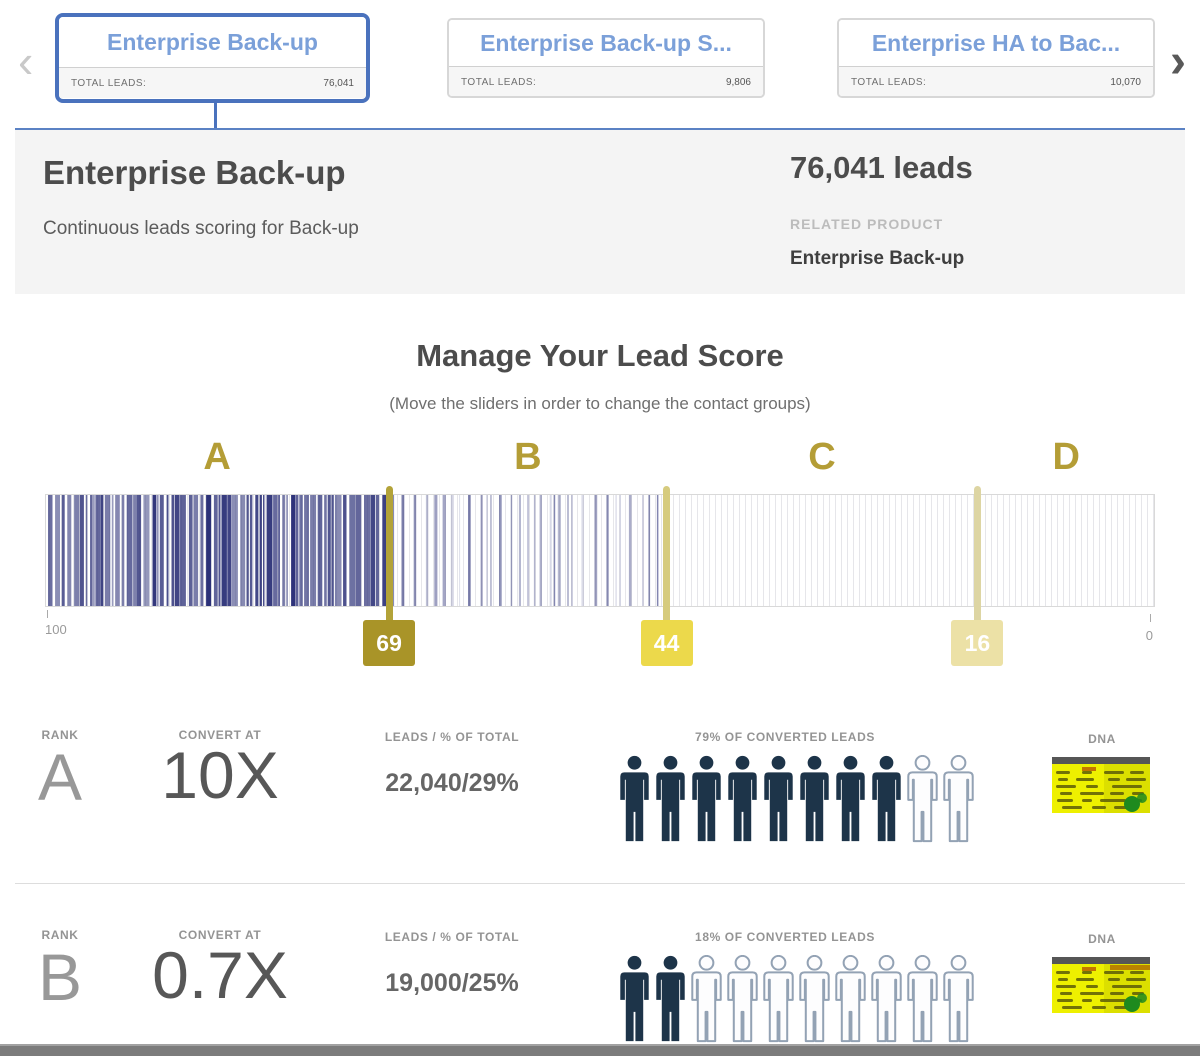  I want to click on scale-max-label: 100, so click(56, 629).